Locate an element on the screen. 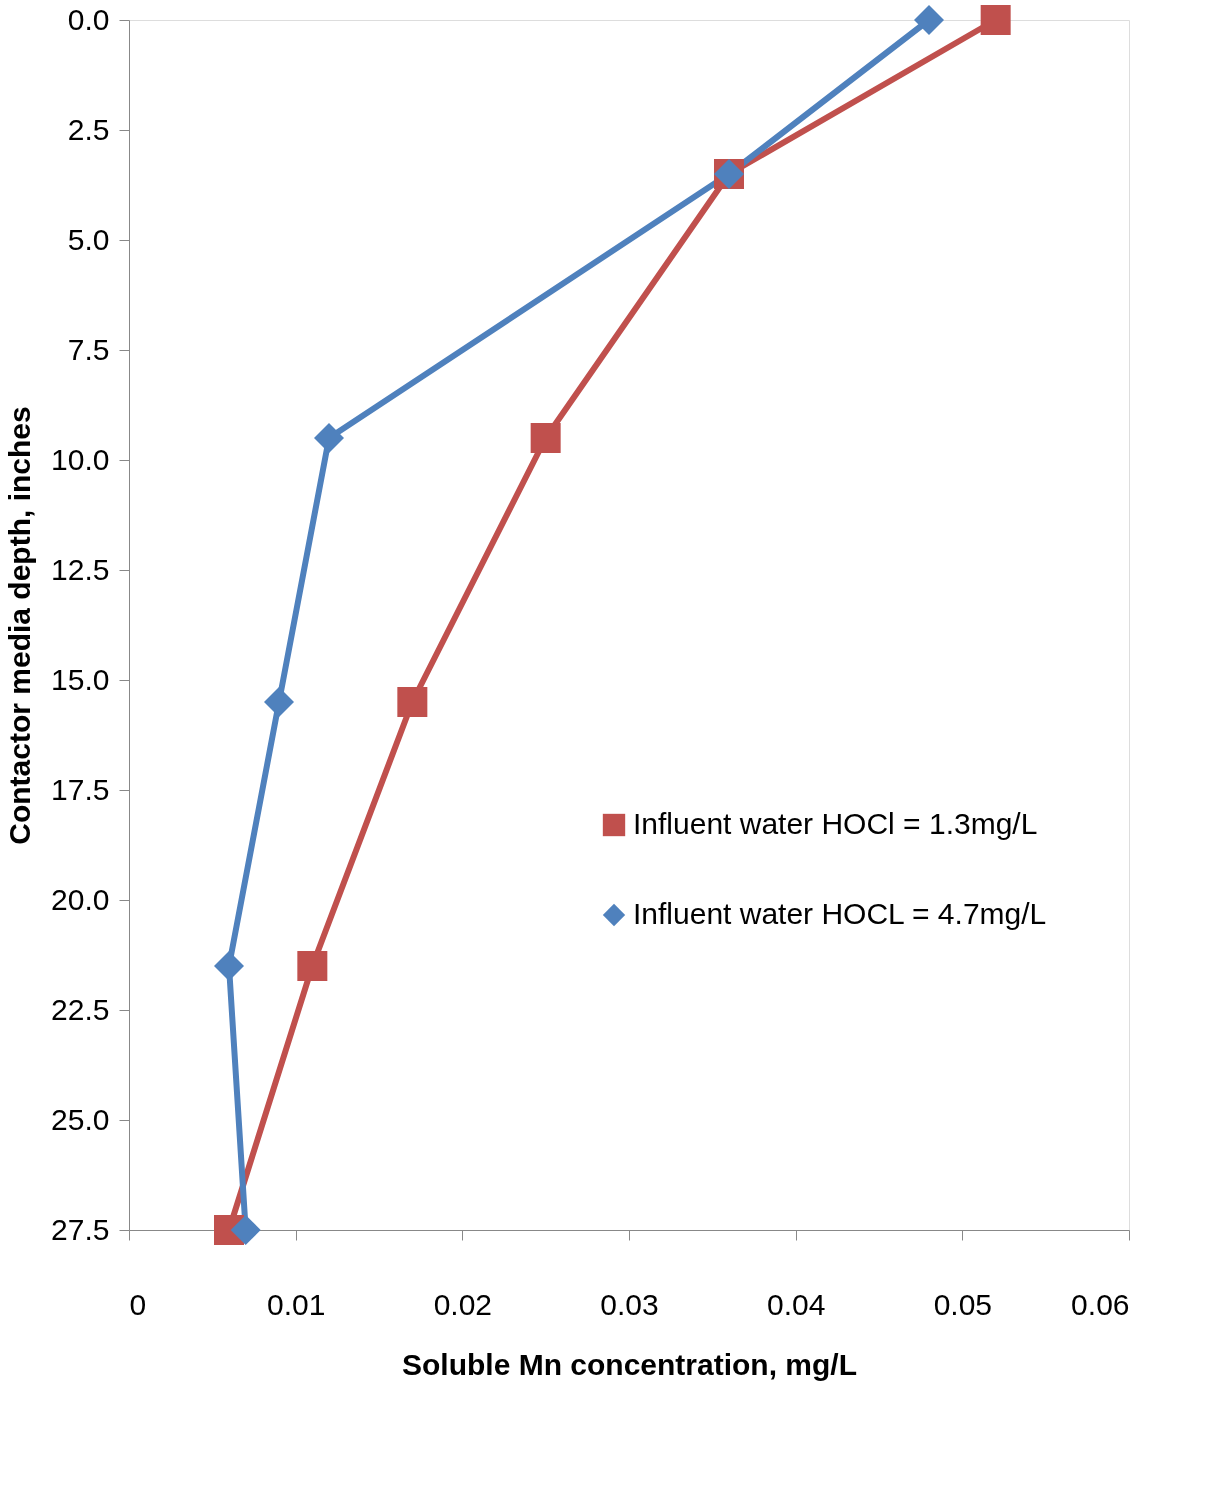 The width and height of the screenshot is (1217, 1486). y-axis-title: Contactor media depth, inches is located at coordinates (20, 625).